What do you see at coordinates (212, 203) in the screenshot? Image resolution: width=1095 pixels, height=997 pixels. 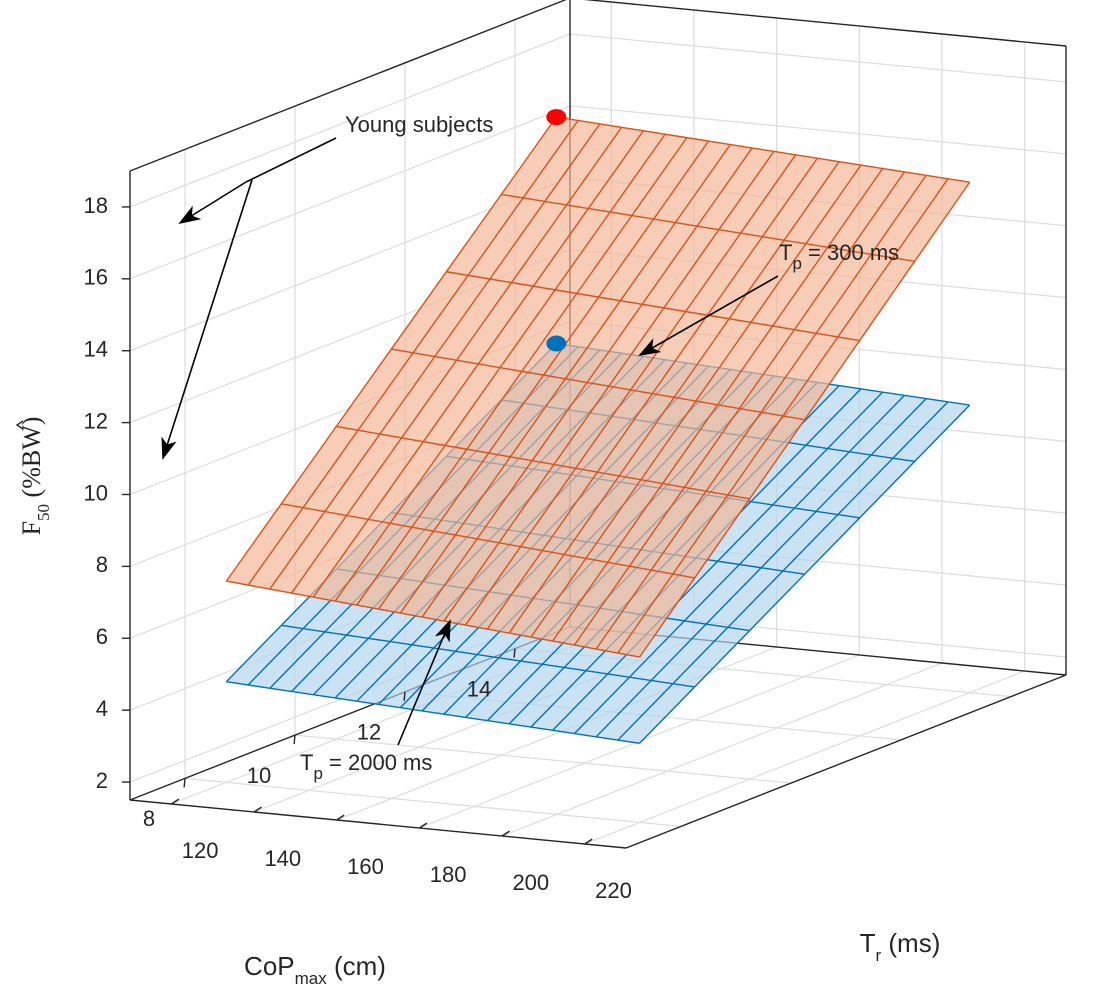 I see `arrow-young-red` at bounding box center [212, 203].